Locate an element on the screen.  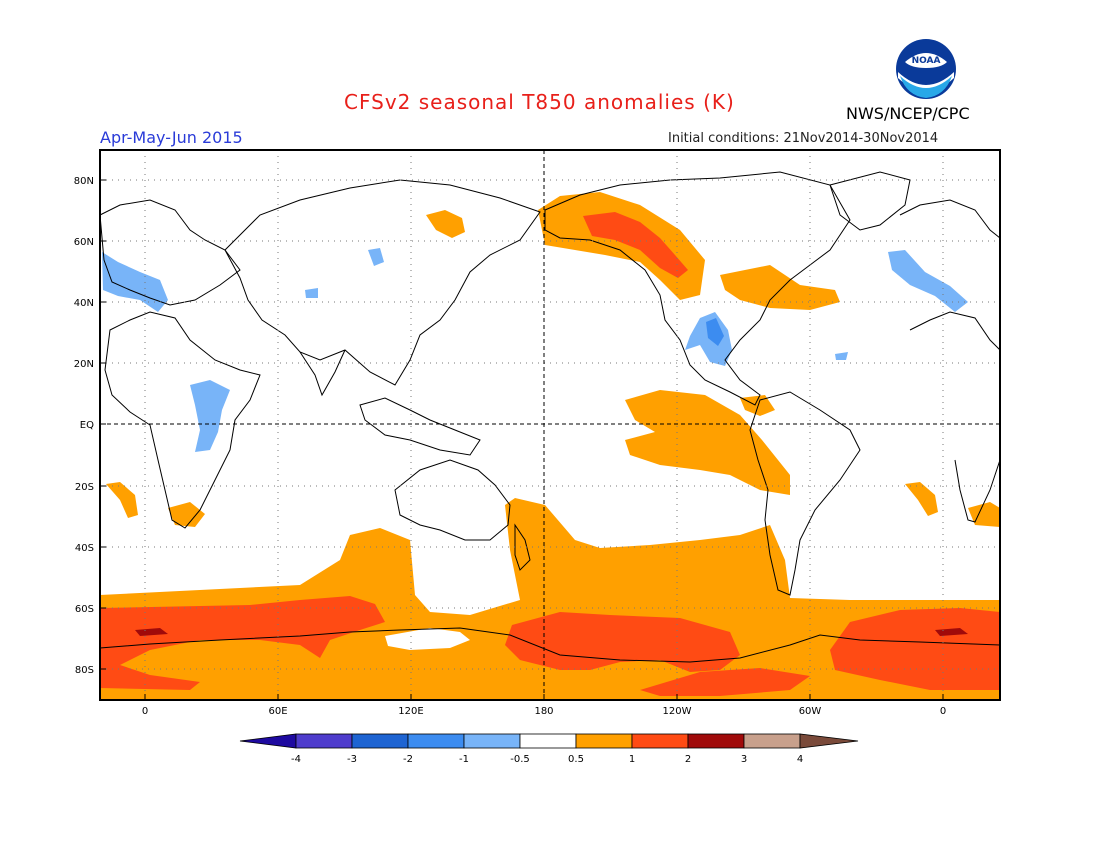
latitude-labels: 80N 60N 40N 20N EQ 20S 40S 60S 80S is located at coordinates (84, 426).